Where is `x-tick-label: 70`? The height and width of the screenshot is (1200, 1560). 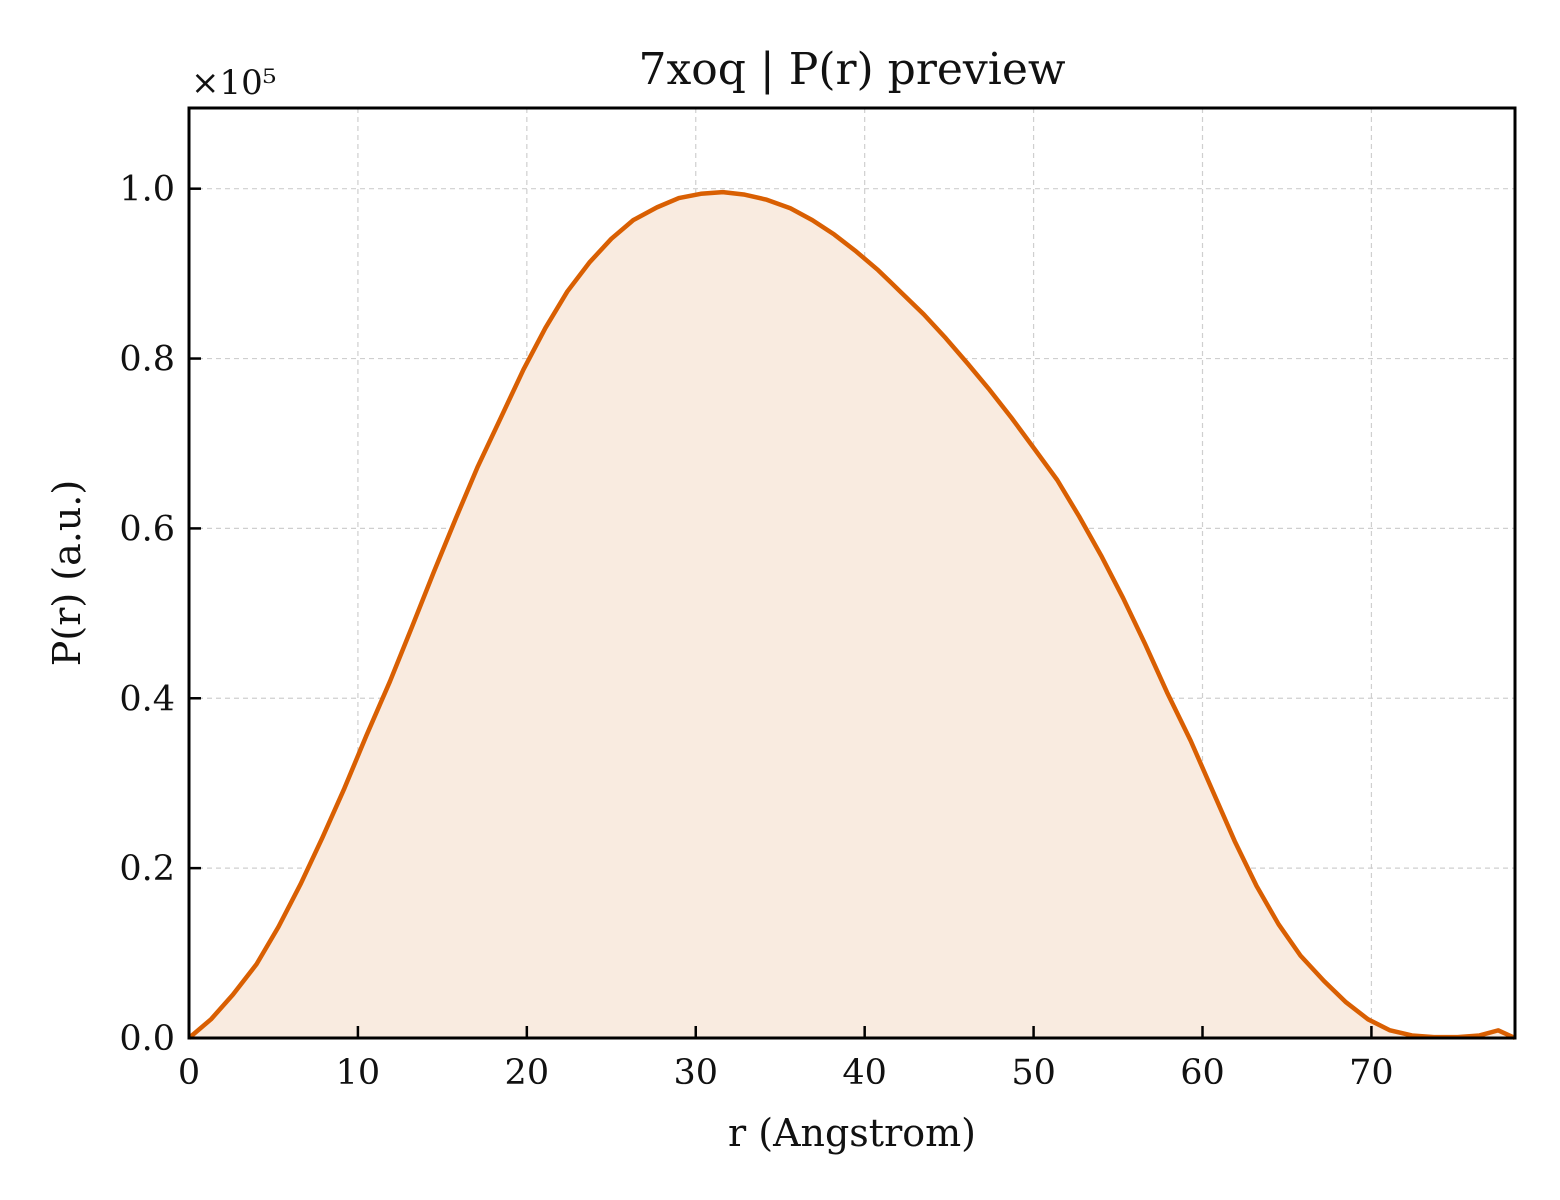
x-tick-label: 70 is located at coordinates (1371, 1073).